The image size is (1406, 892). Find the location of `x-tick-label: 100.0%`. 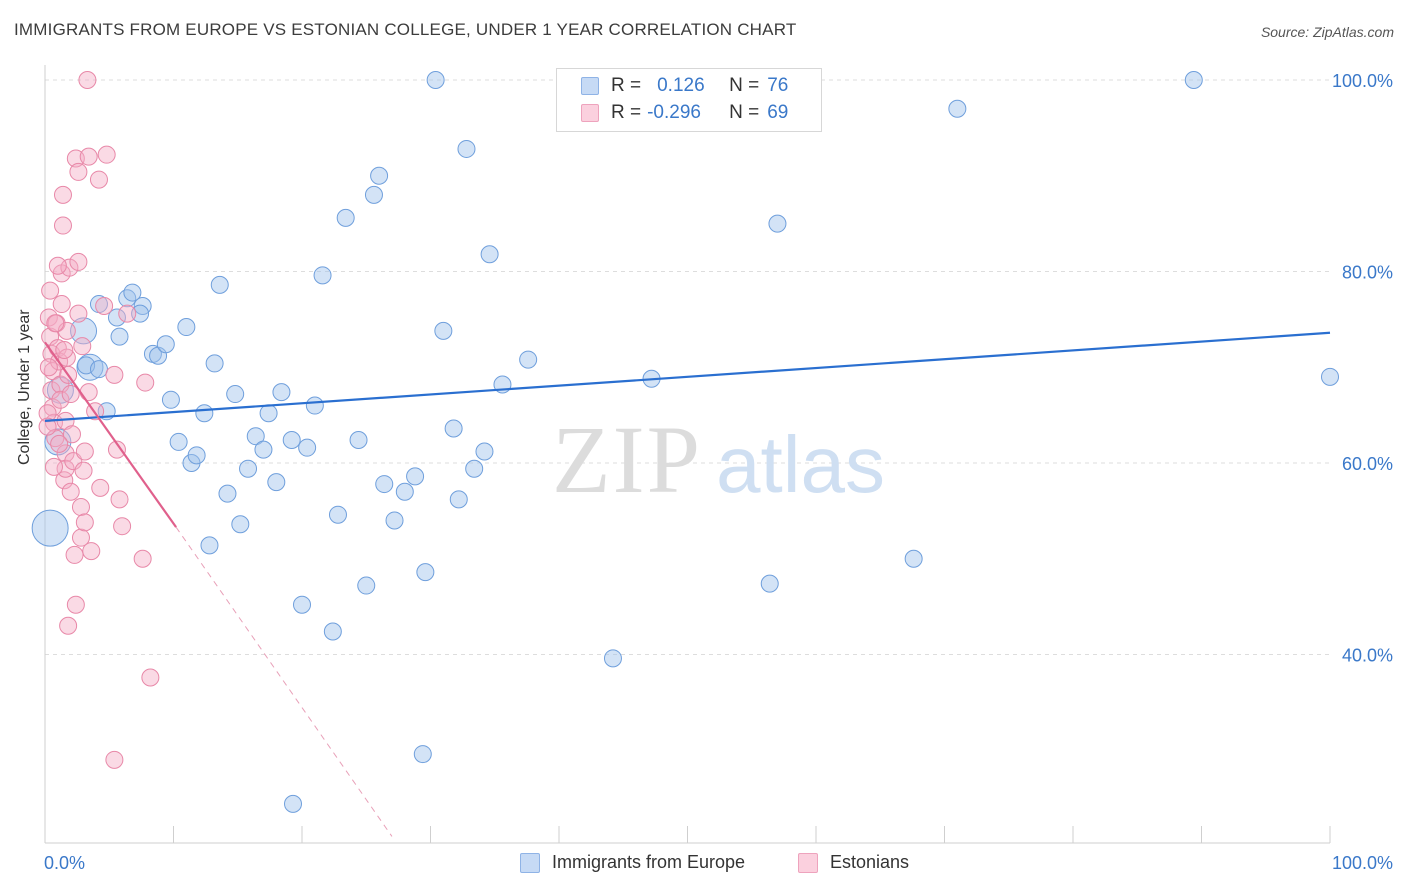

x-tick-label: 100.0% is located at coordinates (1362, 863).